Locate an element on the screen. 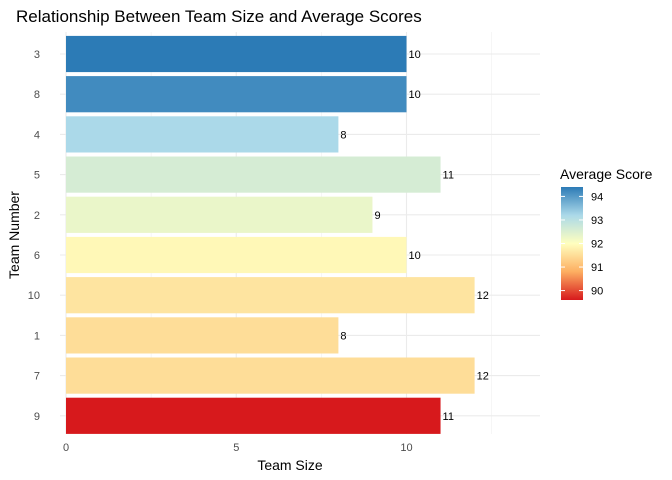 This screenshot has height=480, width=672. y-tick-label: 10 is located at coordinates (34, 296).